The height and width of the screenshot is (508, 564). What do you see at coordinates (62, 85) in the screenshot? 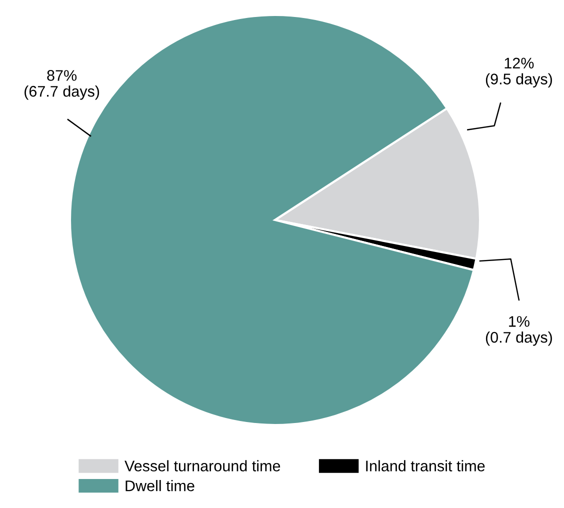
I see `data-label: 87% (67.7 days)` at bounding box center [62, 85].